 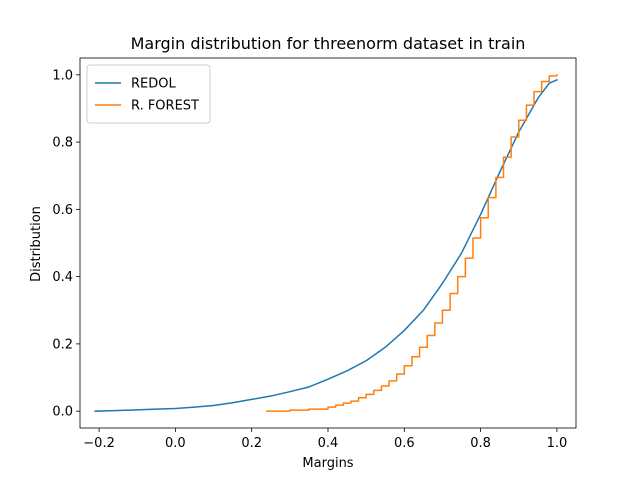 What do you see at coordinates (175, 443) in the screenshot?
I see `x-tick-label: 0.0` at bounding box center [175, 443].